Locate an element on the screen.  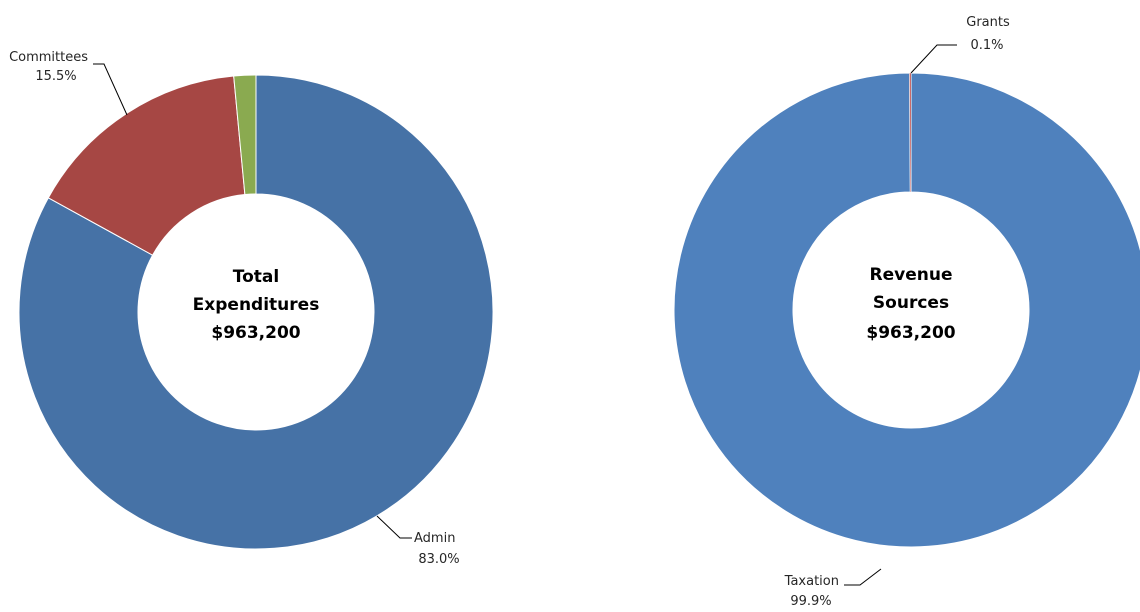
expenditures-center-line2: Expenditures is located at coordinates (256, 305).